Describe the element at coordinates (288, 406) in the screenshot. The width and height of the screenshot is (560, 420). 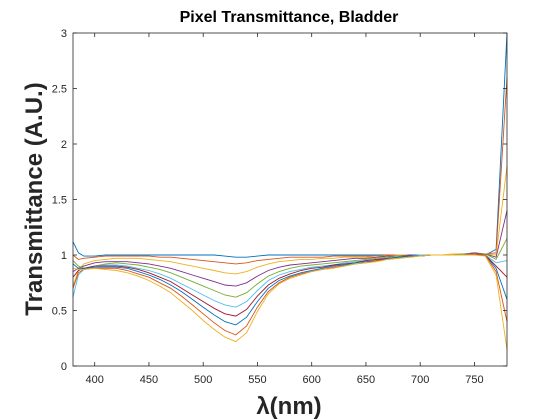
I see `x-axis-label: λ(nm)` at that location.